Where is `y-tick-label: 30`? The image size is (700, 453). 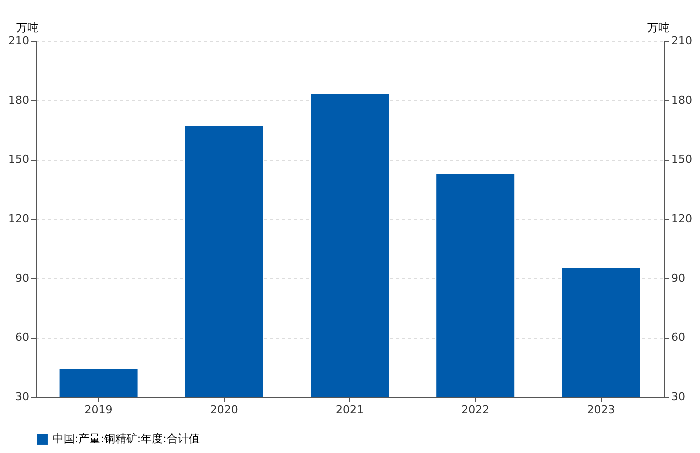
y-tick-label: 30 is located at coordinates (23, 397).